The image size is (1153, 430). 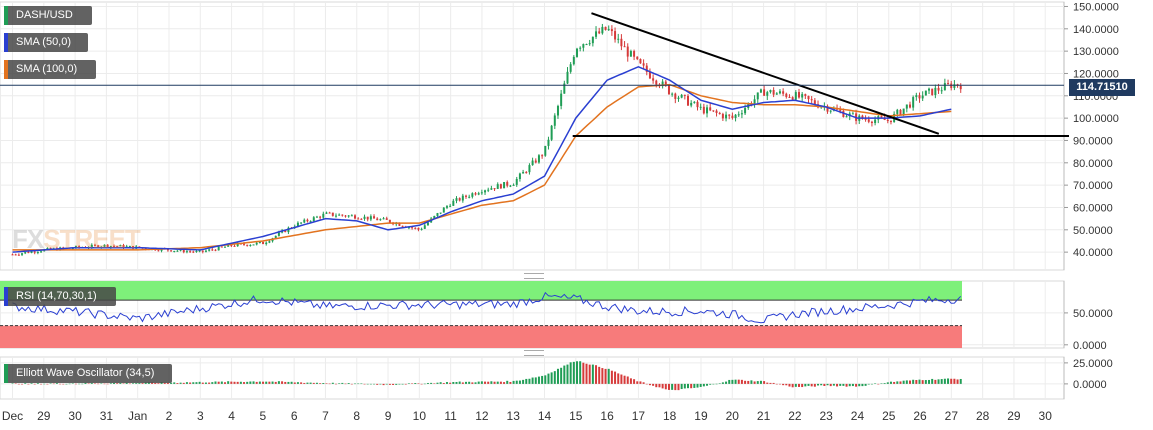 I want to click on x-tick-label: 27, so click(x=952, y=416).